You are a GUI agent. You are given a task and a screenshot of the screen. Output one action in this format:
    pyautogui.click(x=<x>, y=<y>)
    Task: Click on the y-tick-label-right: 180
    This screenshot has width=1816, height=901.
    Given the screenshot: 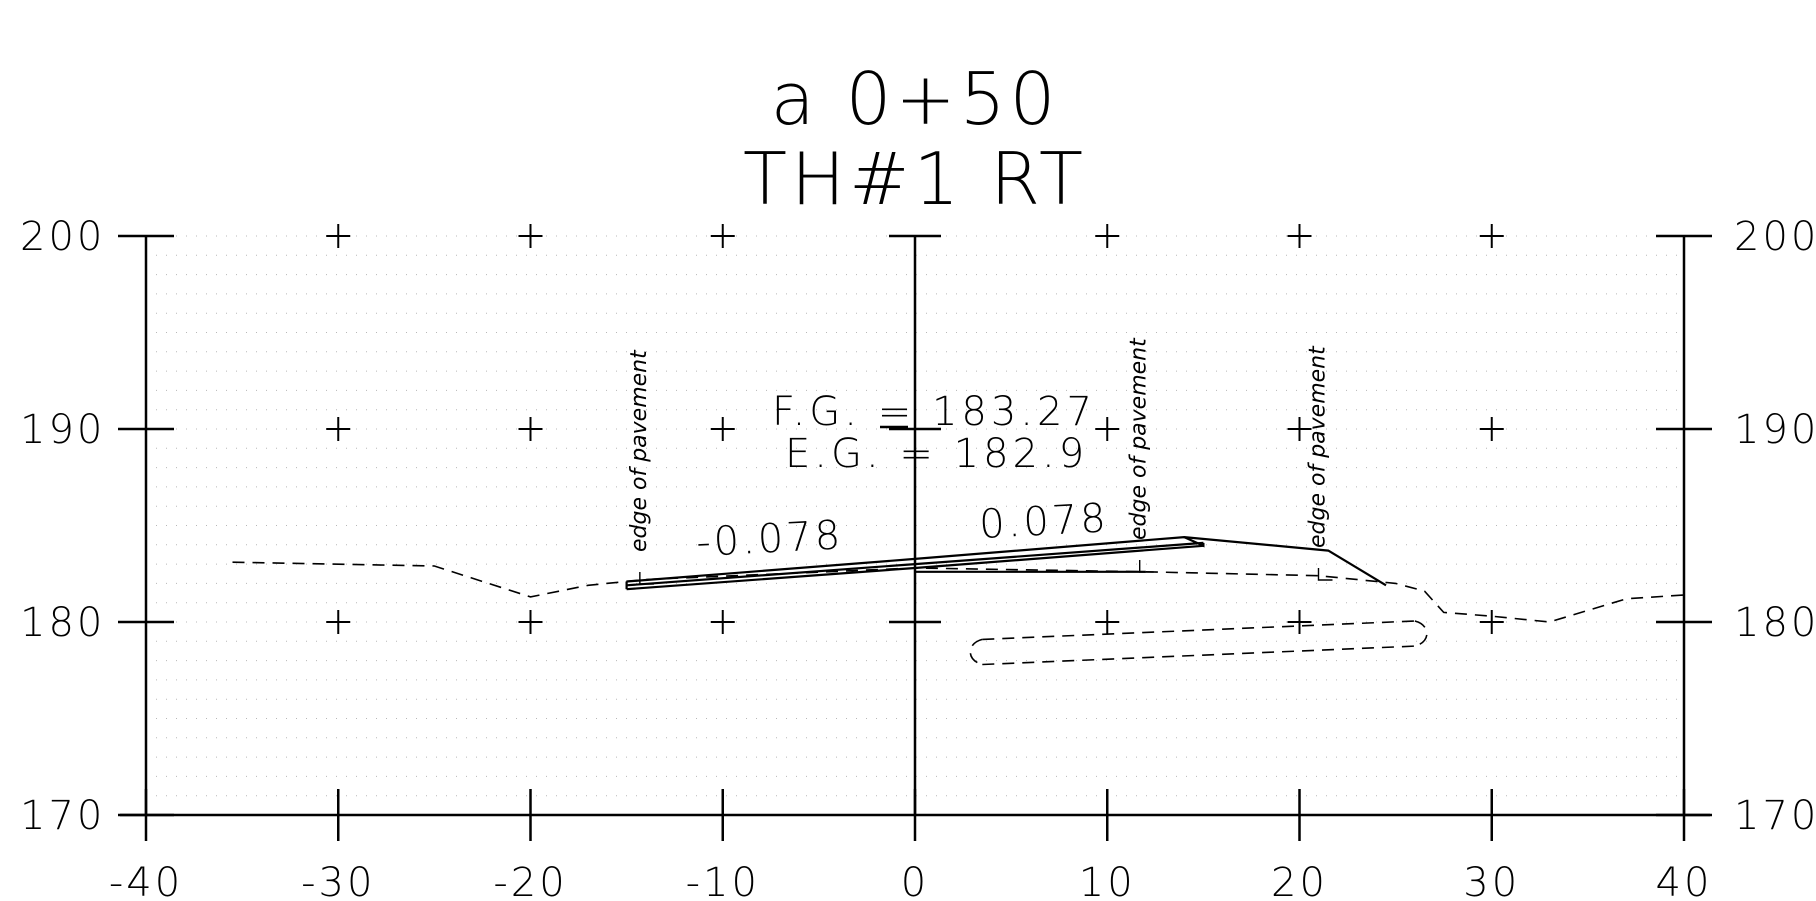 What is the action you would take?
    pyautogui.click(x=1775, y=623)
    